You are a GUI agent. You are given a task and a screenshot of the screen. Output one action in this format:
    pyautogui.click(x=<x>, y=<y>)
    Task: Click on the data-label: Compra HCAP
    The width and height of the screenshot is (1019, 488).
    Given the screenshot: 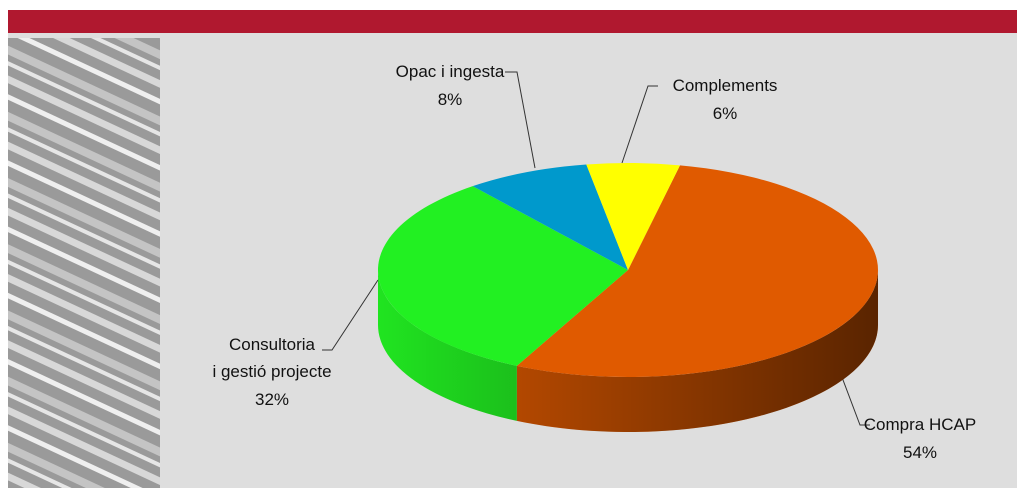 What is the action you would take?
    pyautogui.click(x=920, y=424)
    